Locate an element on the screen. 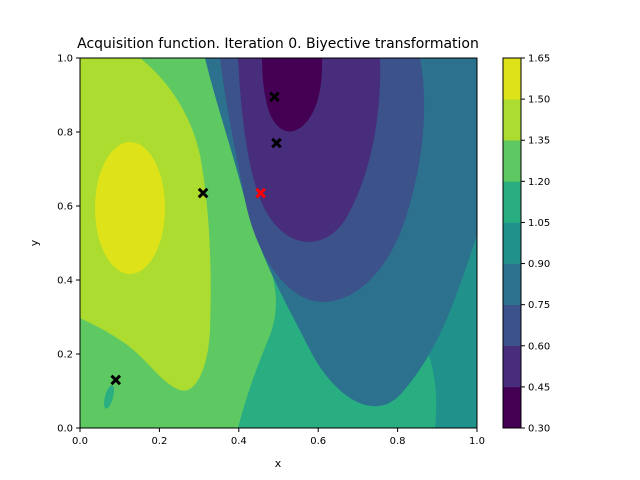  x-axis-label: x is located at coordinates (278, 463).